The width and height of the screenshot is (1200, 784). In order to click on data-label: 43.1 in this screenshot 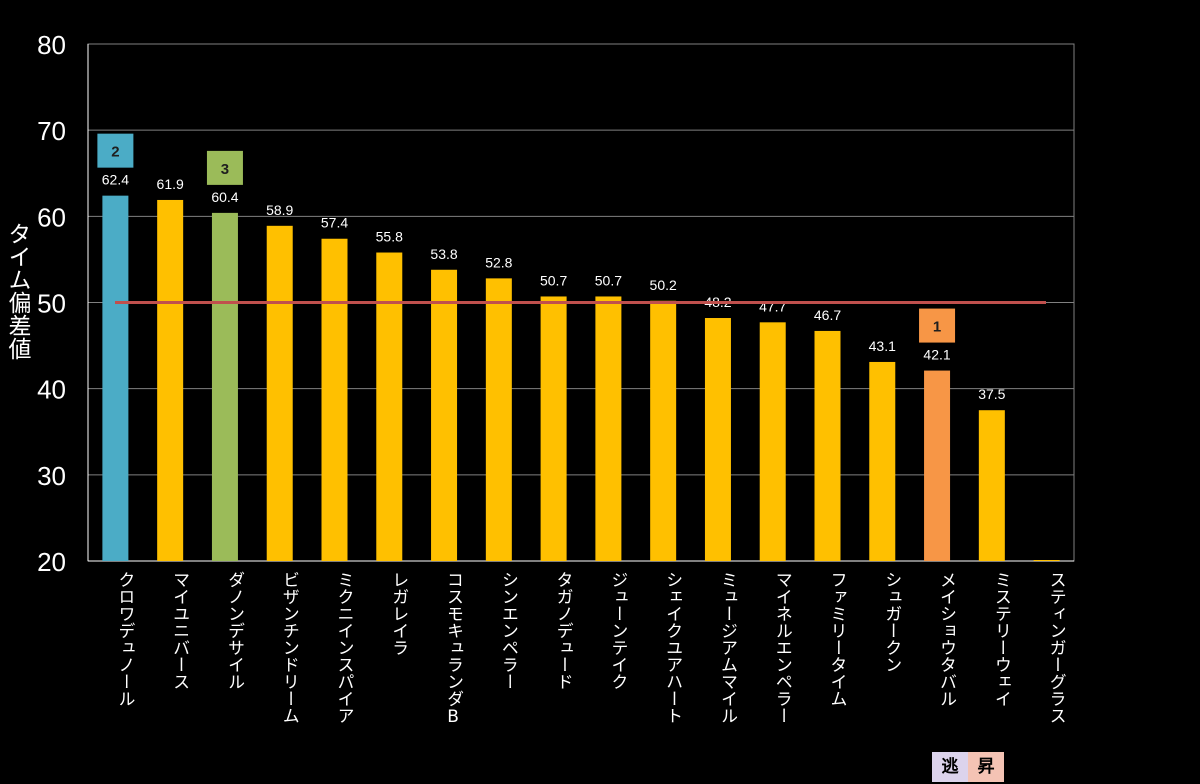, I will do `click(882, 346)`.